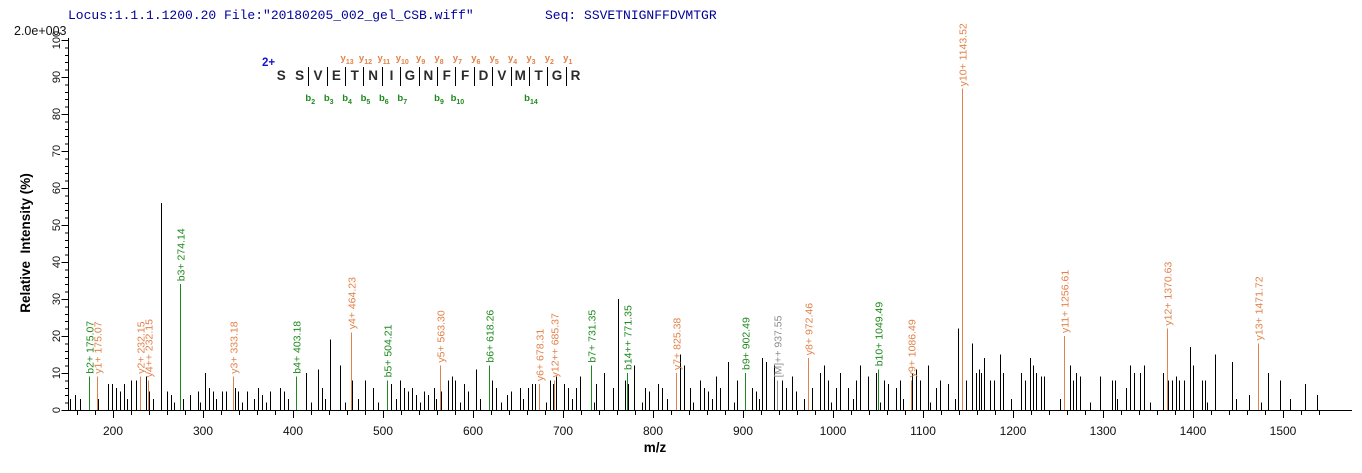  Describe the element at coordinates (655, 447) in the screenshot. I see `x-axis-title: m/z` at that location.